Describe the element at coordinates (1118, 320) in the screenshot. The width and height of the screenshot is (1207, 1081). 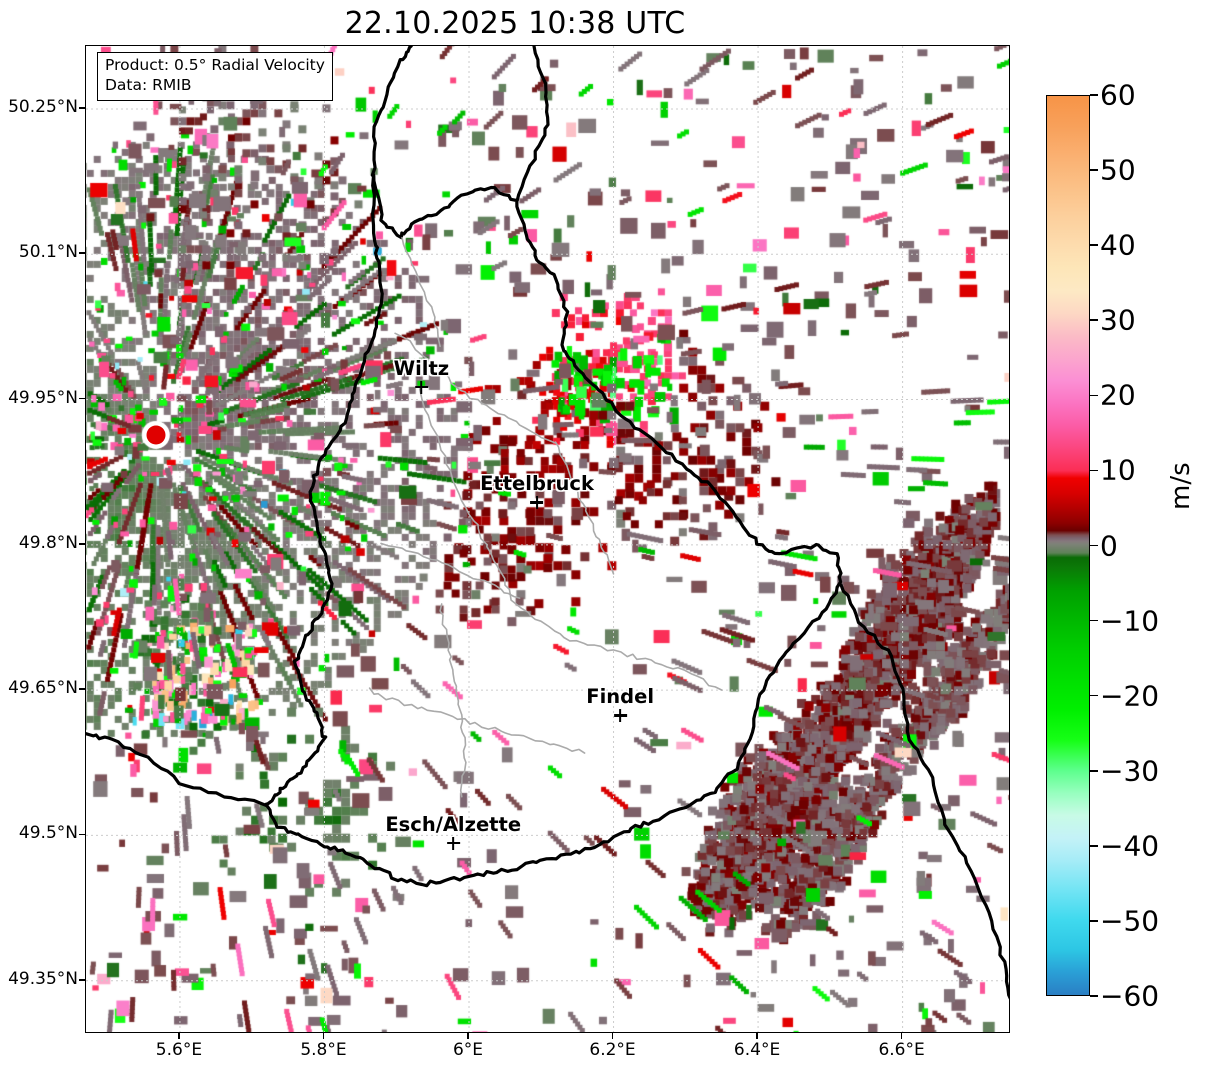
I see `colorbar-tick-label: 30` at that location.